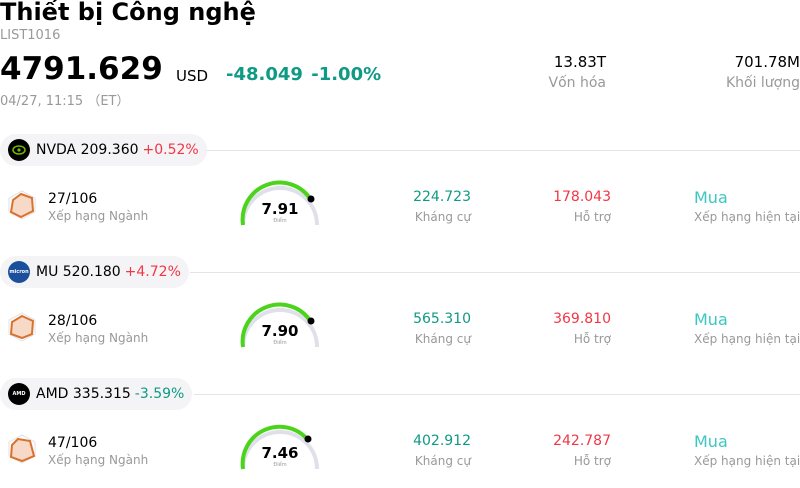 This screenshot has height=488, width=800. Describe the element at coordinates (442, 450) in the screenshot. I see `resistance: 402.912 Kháng cự` at that location.